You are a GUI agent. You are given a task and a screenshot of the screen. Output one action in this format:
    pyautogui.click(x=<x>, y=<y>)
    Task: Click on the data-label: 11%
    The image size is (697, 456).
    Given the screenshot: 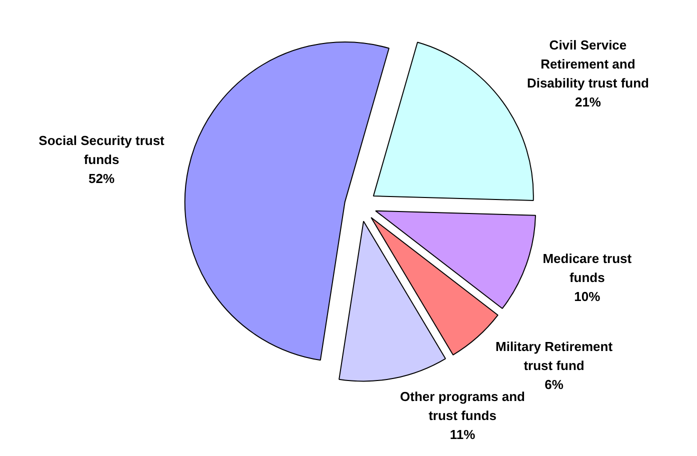 What is the action you would take?
    pyautogui.click(x=463, y=434)
    